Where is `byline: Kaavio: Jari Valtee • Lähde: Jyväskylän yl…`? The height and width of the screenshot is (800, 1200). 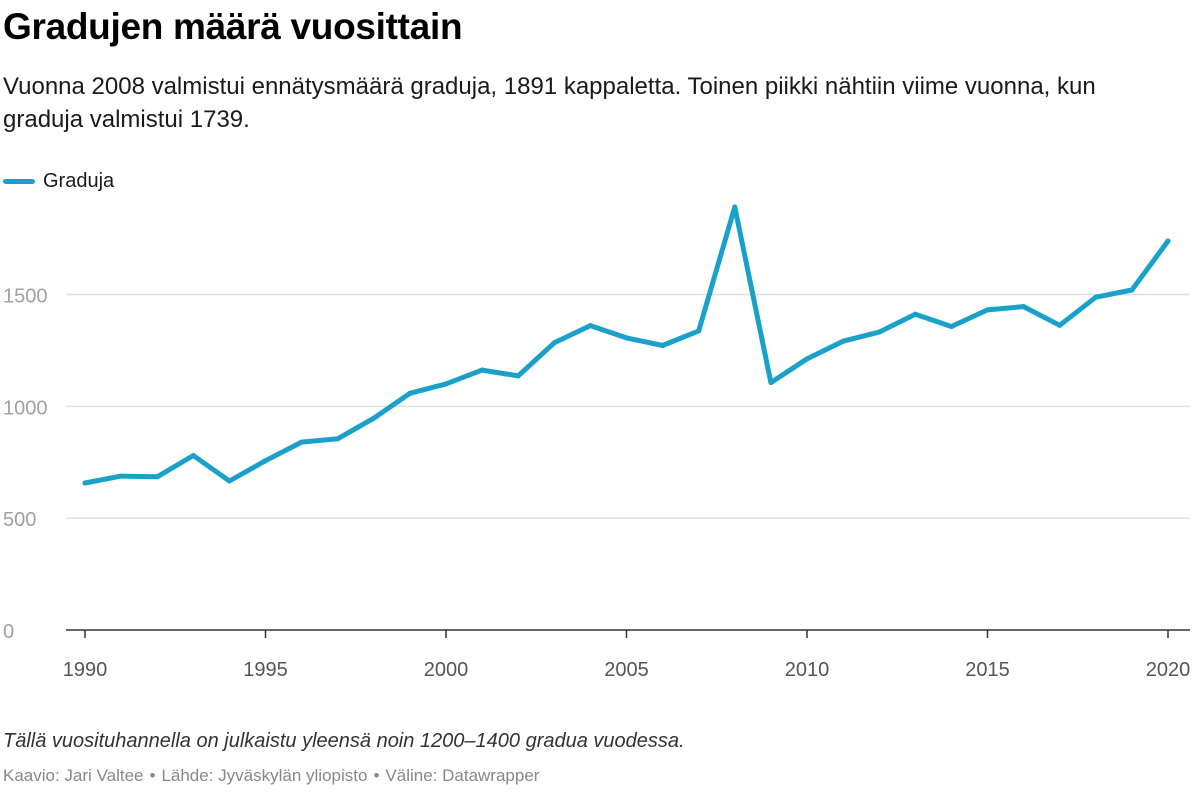 byline: Kaavio: Jari Valtee • Lähde: Jyväskylän yl… is located at coordinates (271, 776).